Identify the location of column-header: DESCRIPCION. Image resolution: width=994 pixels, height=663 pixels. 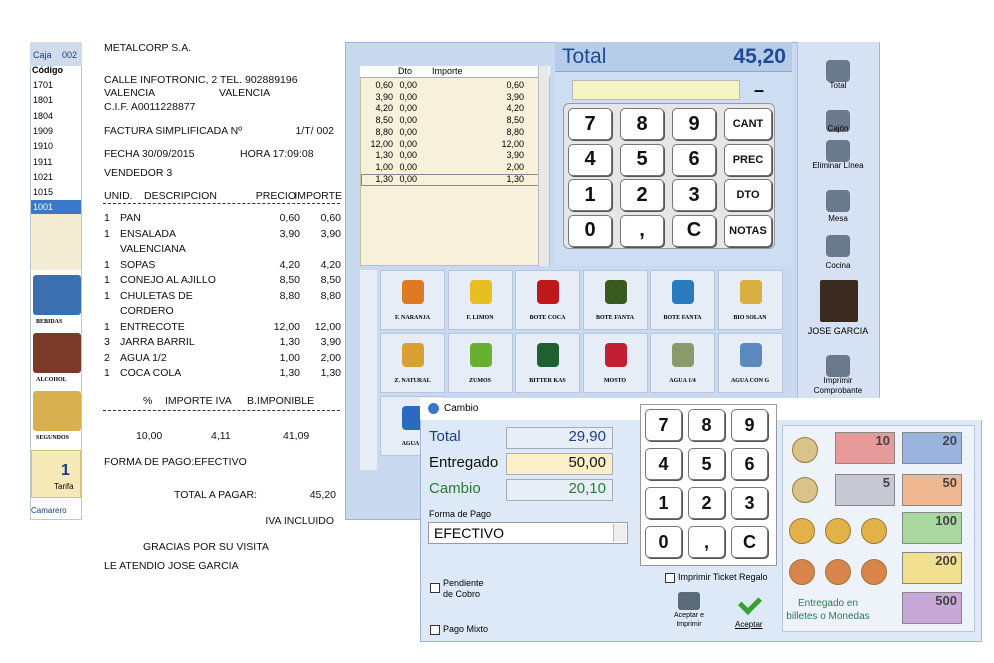
(180, 196).